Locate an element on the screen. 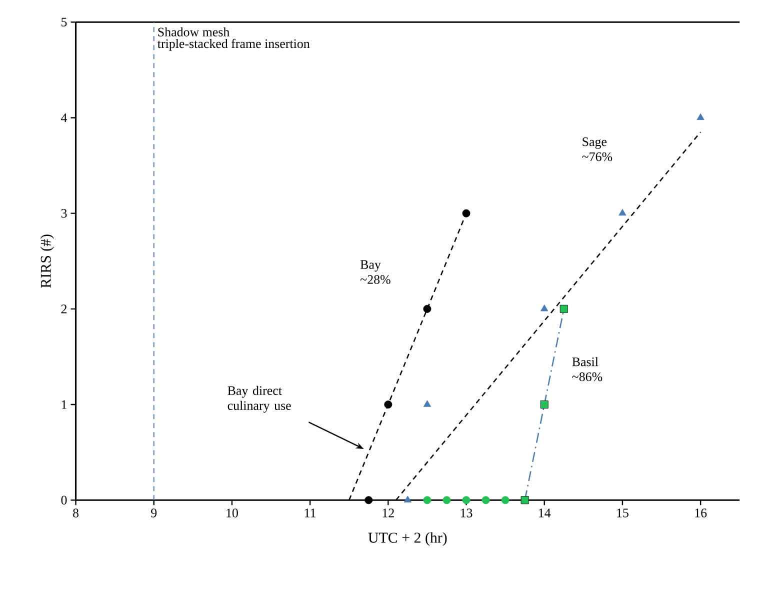  y-tick-label: 0 is located at coordinates (64, 500).